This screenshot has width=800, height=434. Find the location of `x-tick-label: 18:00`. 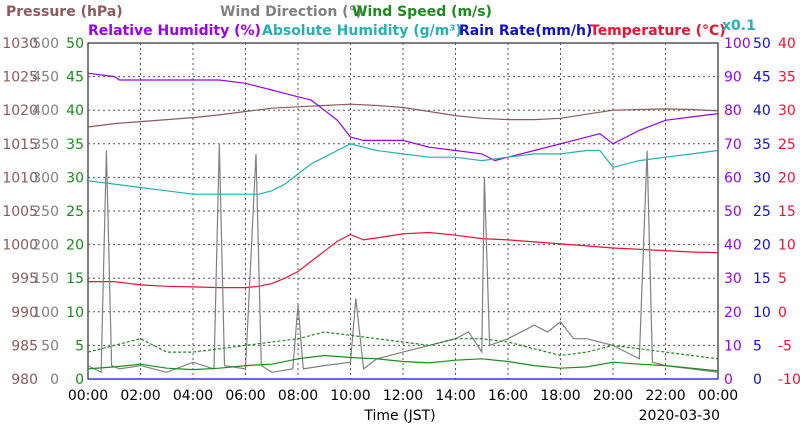

x-tick-label: 18:00 is located at coordinates (560, 396).